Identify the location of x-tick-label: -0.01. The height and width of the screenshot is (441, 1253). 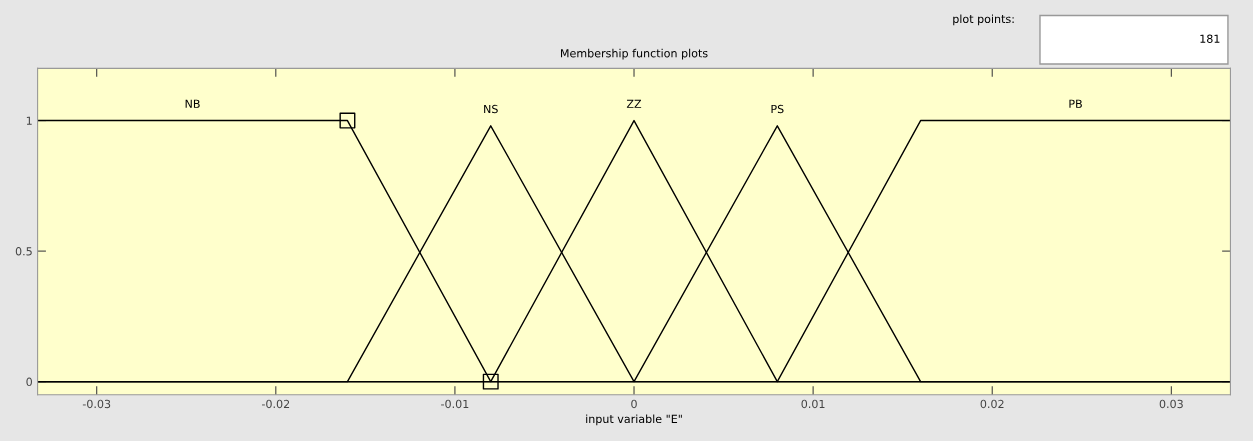
(455, 404).